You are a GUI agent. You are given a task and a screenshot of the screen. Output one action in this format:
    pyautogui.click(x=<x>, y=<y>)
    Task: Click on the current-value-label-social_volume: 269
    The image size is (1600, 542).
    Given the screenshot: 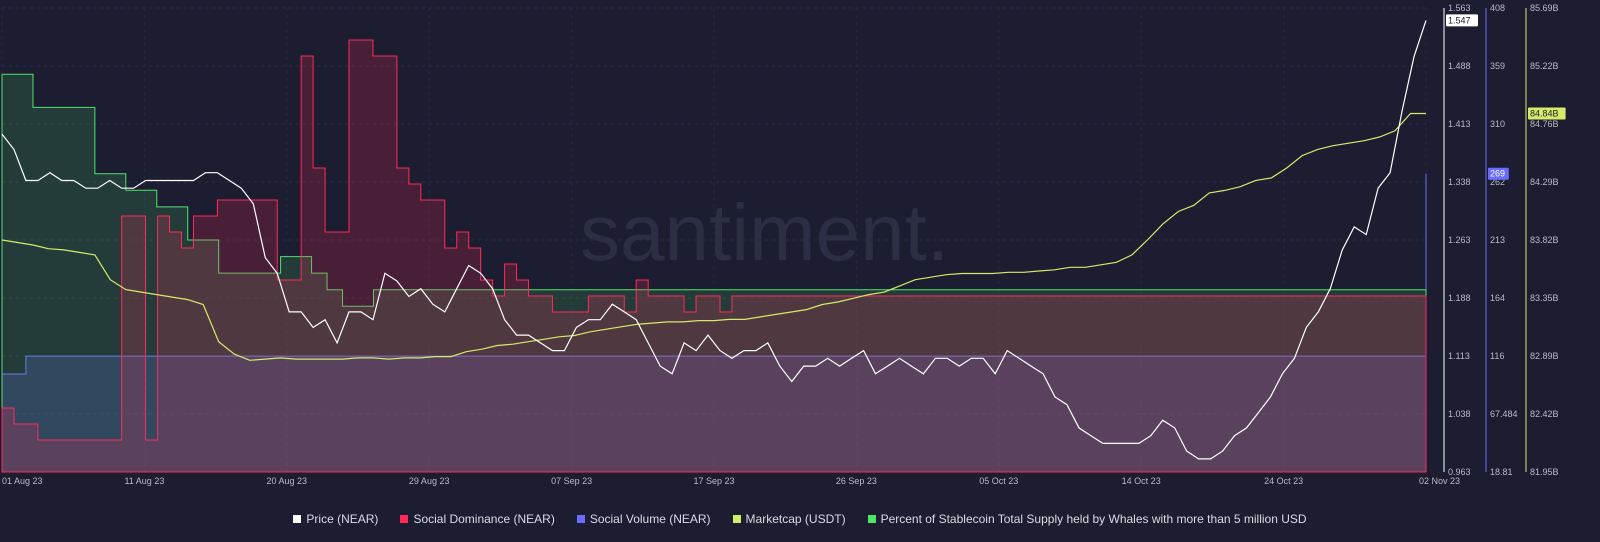 What is the action you would take?
    pyautogui.click(x=1497, y=174)
    